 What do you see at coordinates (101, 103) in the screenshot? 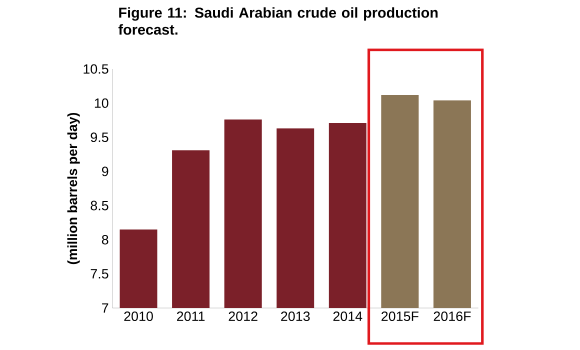
I see `y-tick-label: 10` at bounding box center [101, 103].